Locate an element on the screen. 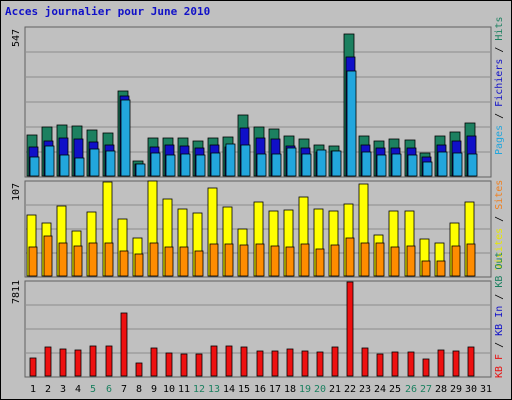 The image size is (512, 400). x-tick-label-day-24: 24 is located at coordinates (380, 389).